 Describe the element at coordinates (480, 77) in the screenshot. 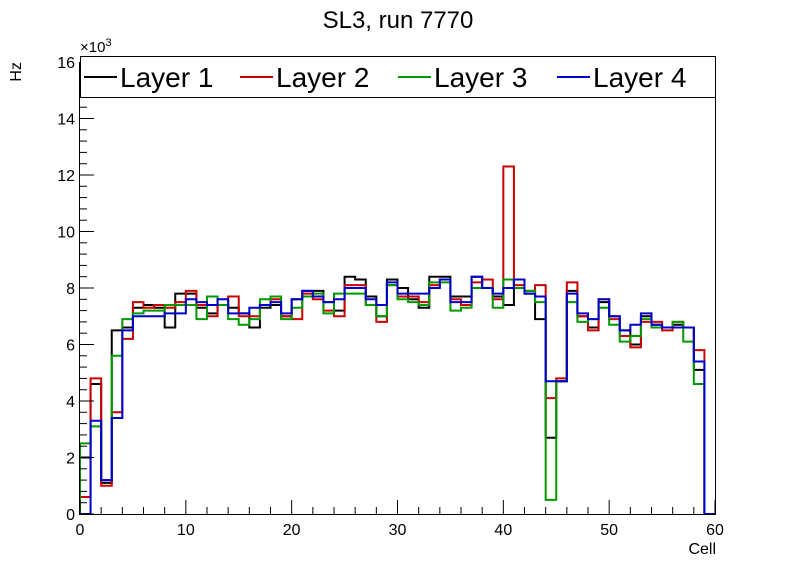

I see `legend-label-layer-3: Layer 3` at that location.